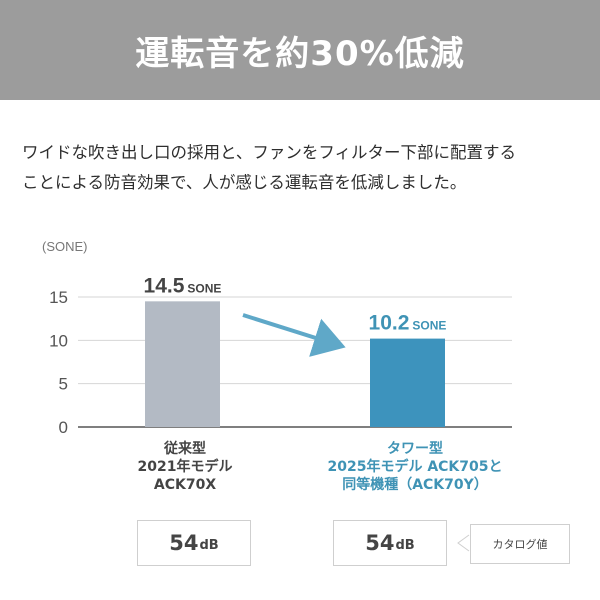 The image size is (600, 600). I want to click on bar-old-model, so click(182, 364).